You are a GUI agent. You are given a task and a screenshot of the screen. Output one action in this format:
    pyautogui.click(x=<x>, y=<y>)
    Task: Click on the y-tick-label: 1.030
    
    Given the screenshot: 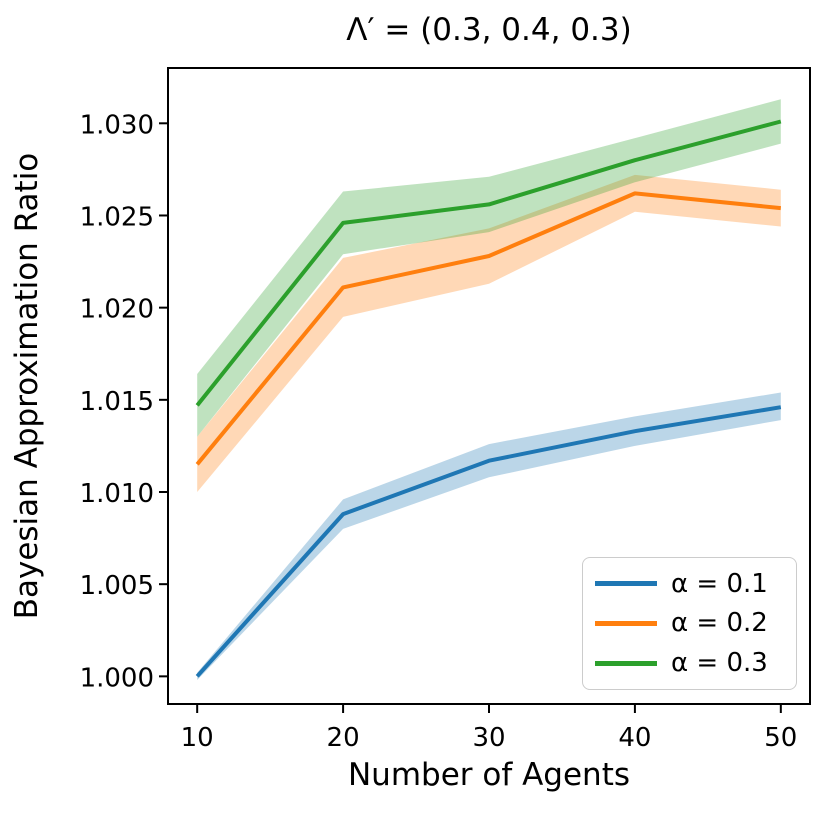 What is the action you would take?
    pyautogui.click(x=117, y=125)
    